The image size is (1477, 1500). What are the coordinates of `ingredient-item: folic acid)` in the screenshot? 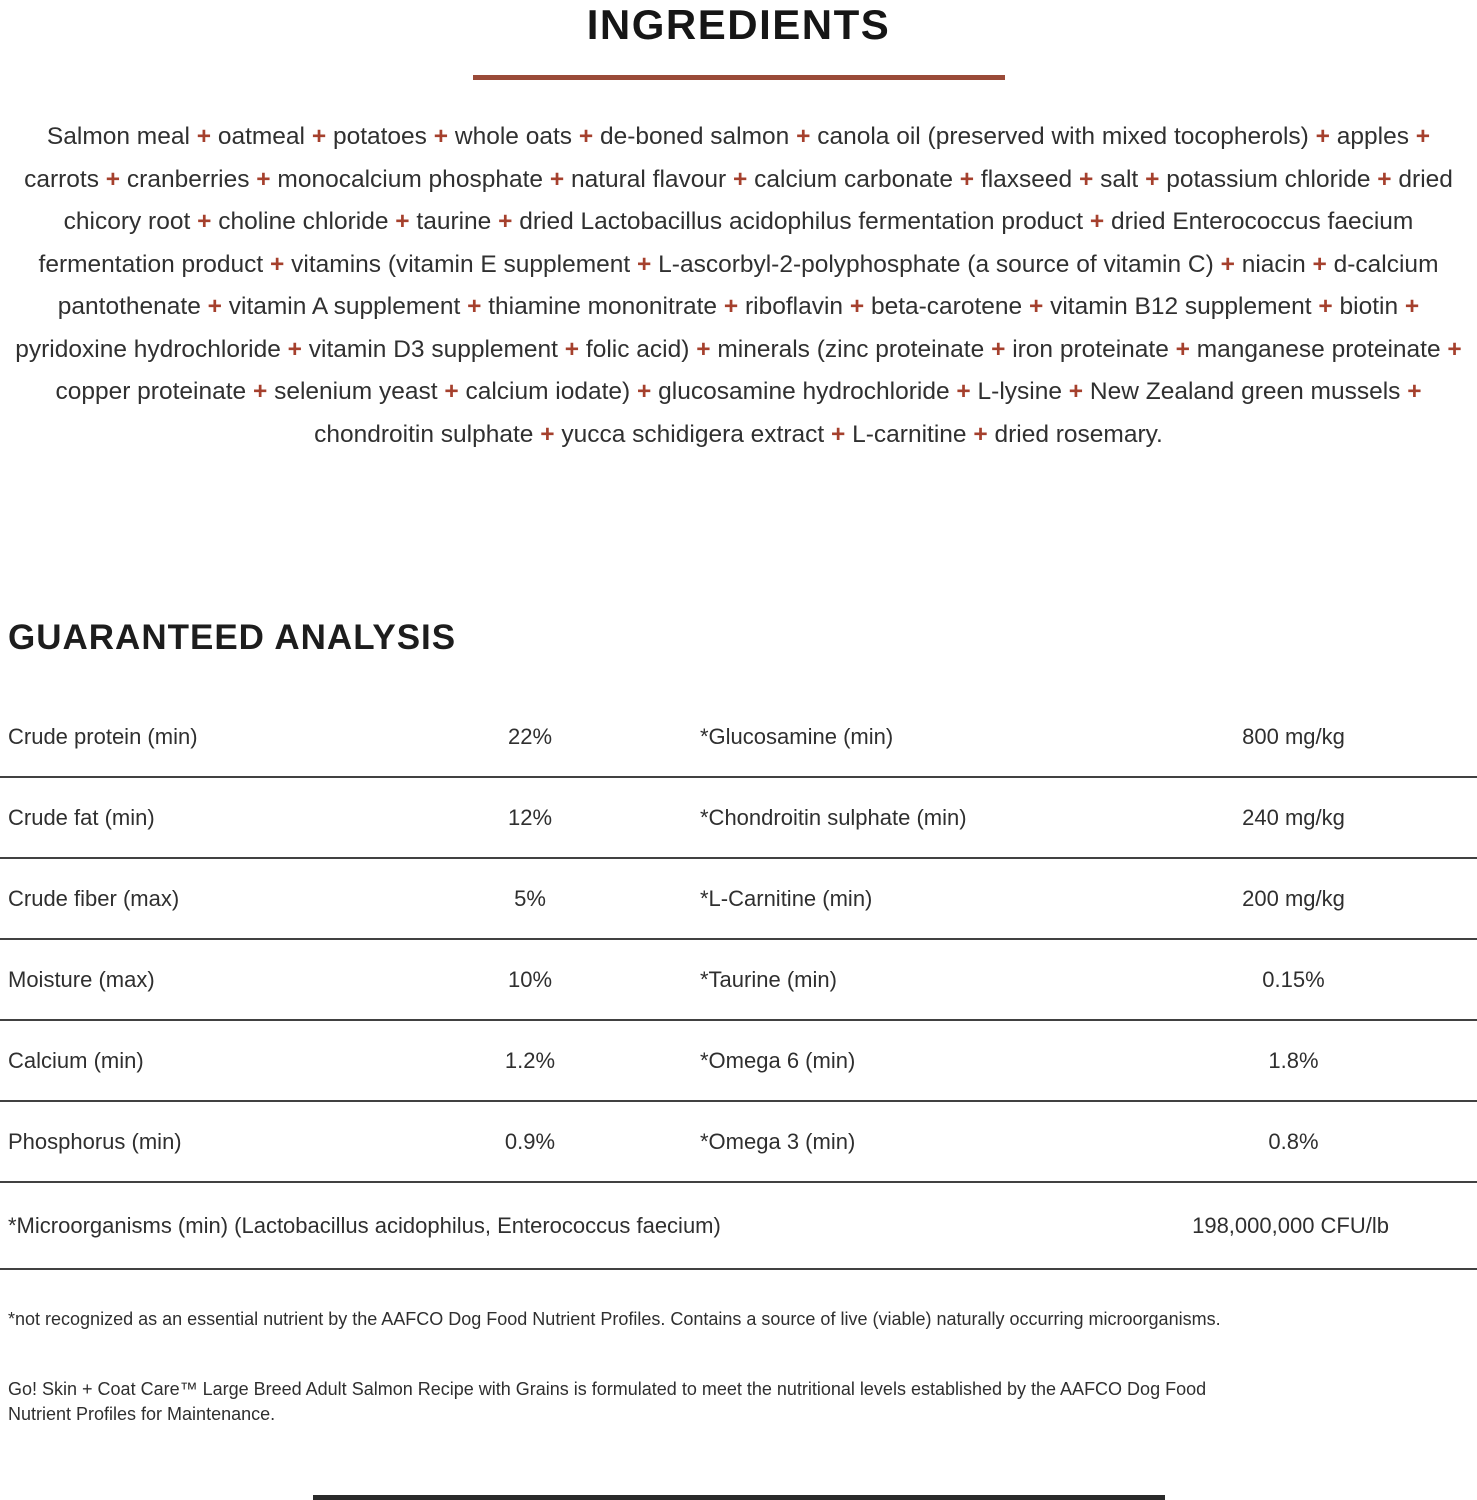 It's located at (637, 349).